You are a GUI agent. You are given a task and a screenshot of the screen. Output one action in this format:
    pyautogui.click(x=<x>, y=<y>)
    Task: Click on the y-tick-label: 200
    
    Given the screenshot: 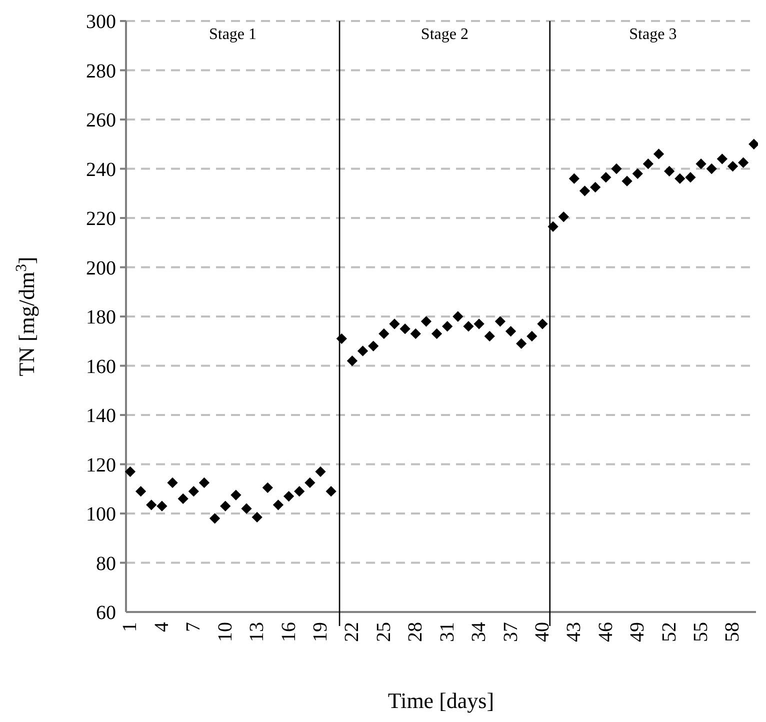 What is the action you would take?
    pyautogui.click(x=101, y=268)
    